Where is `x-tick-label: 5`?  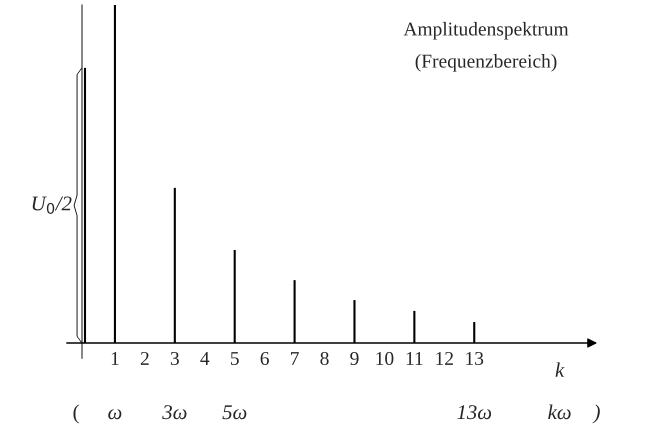 x-tick-label: 5 is located at coordinates (234, 359).